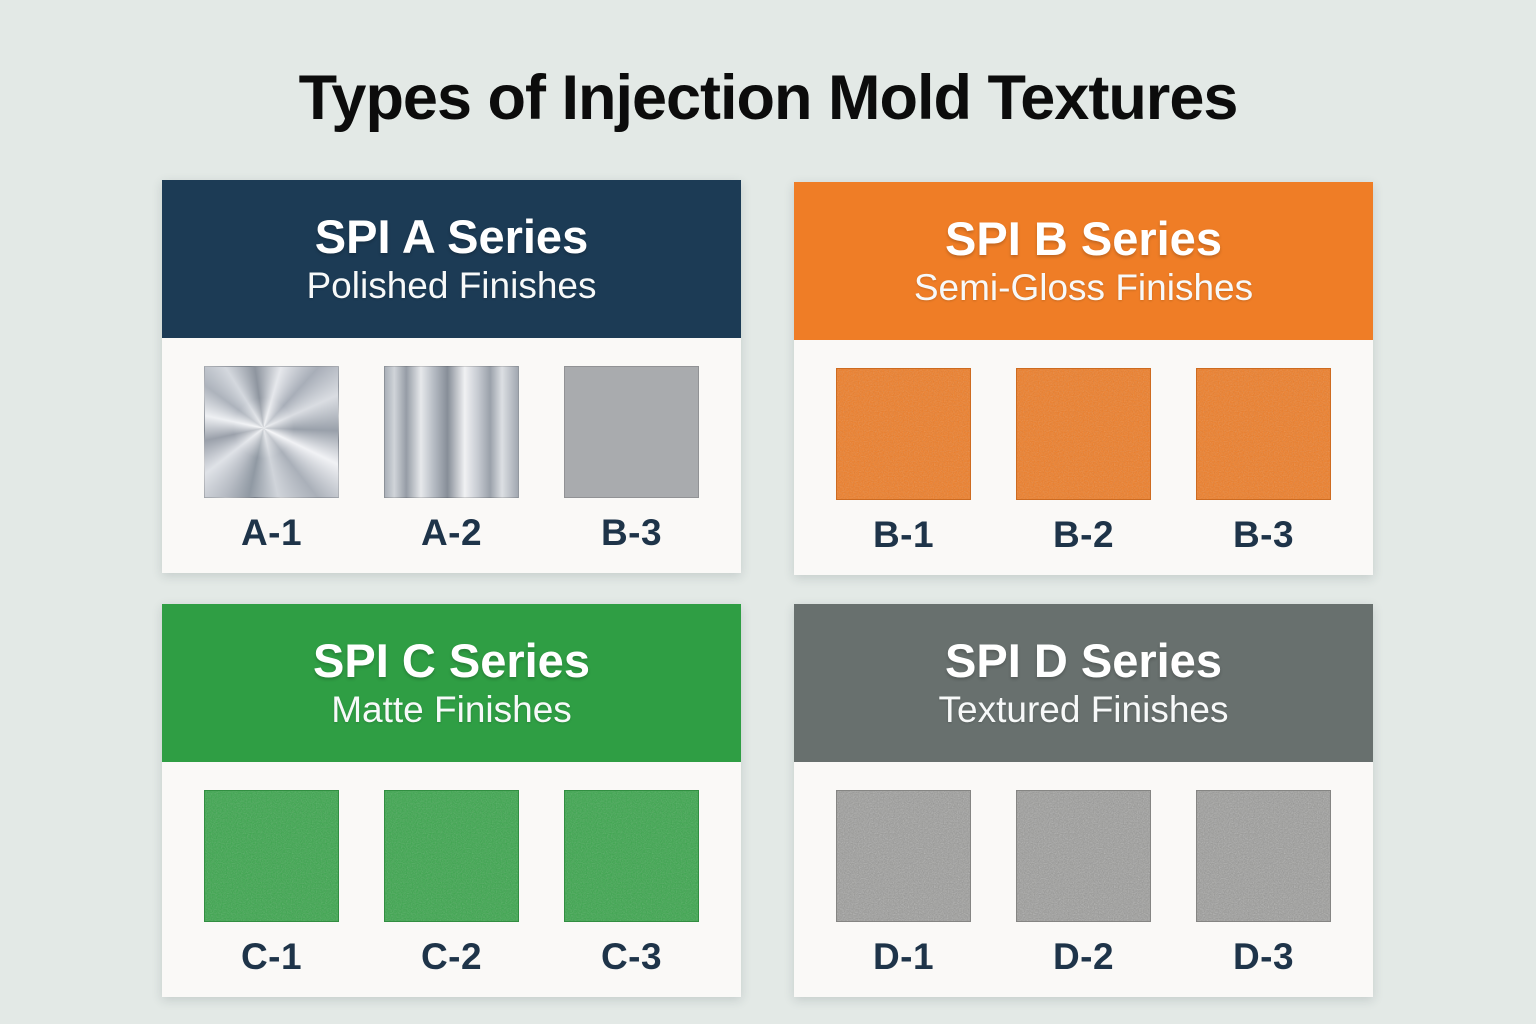 This screenshot has height=1024, width=1536. I want to click on panel-spi-b-header: SPI B Series Semi-Gloss Finishes, so click(1083, 261).